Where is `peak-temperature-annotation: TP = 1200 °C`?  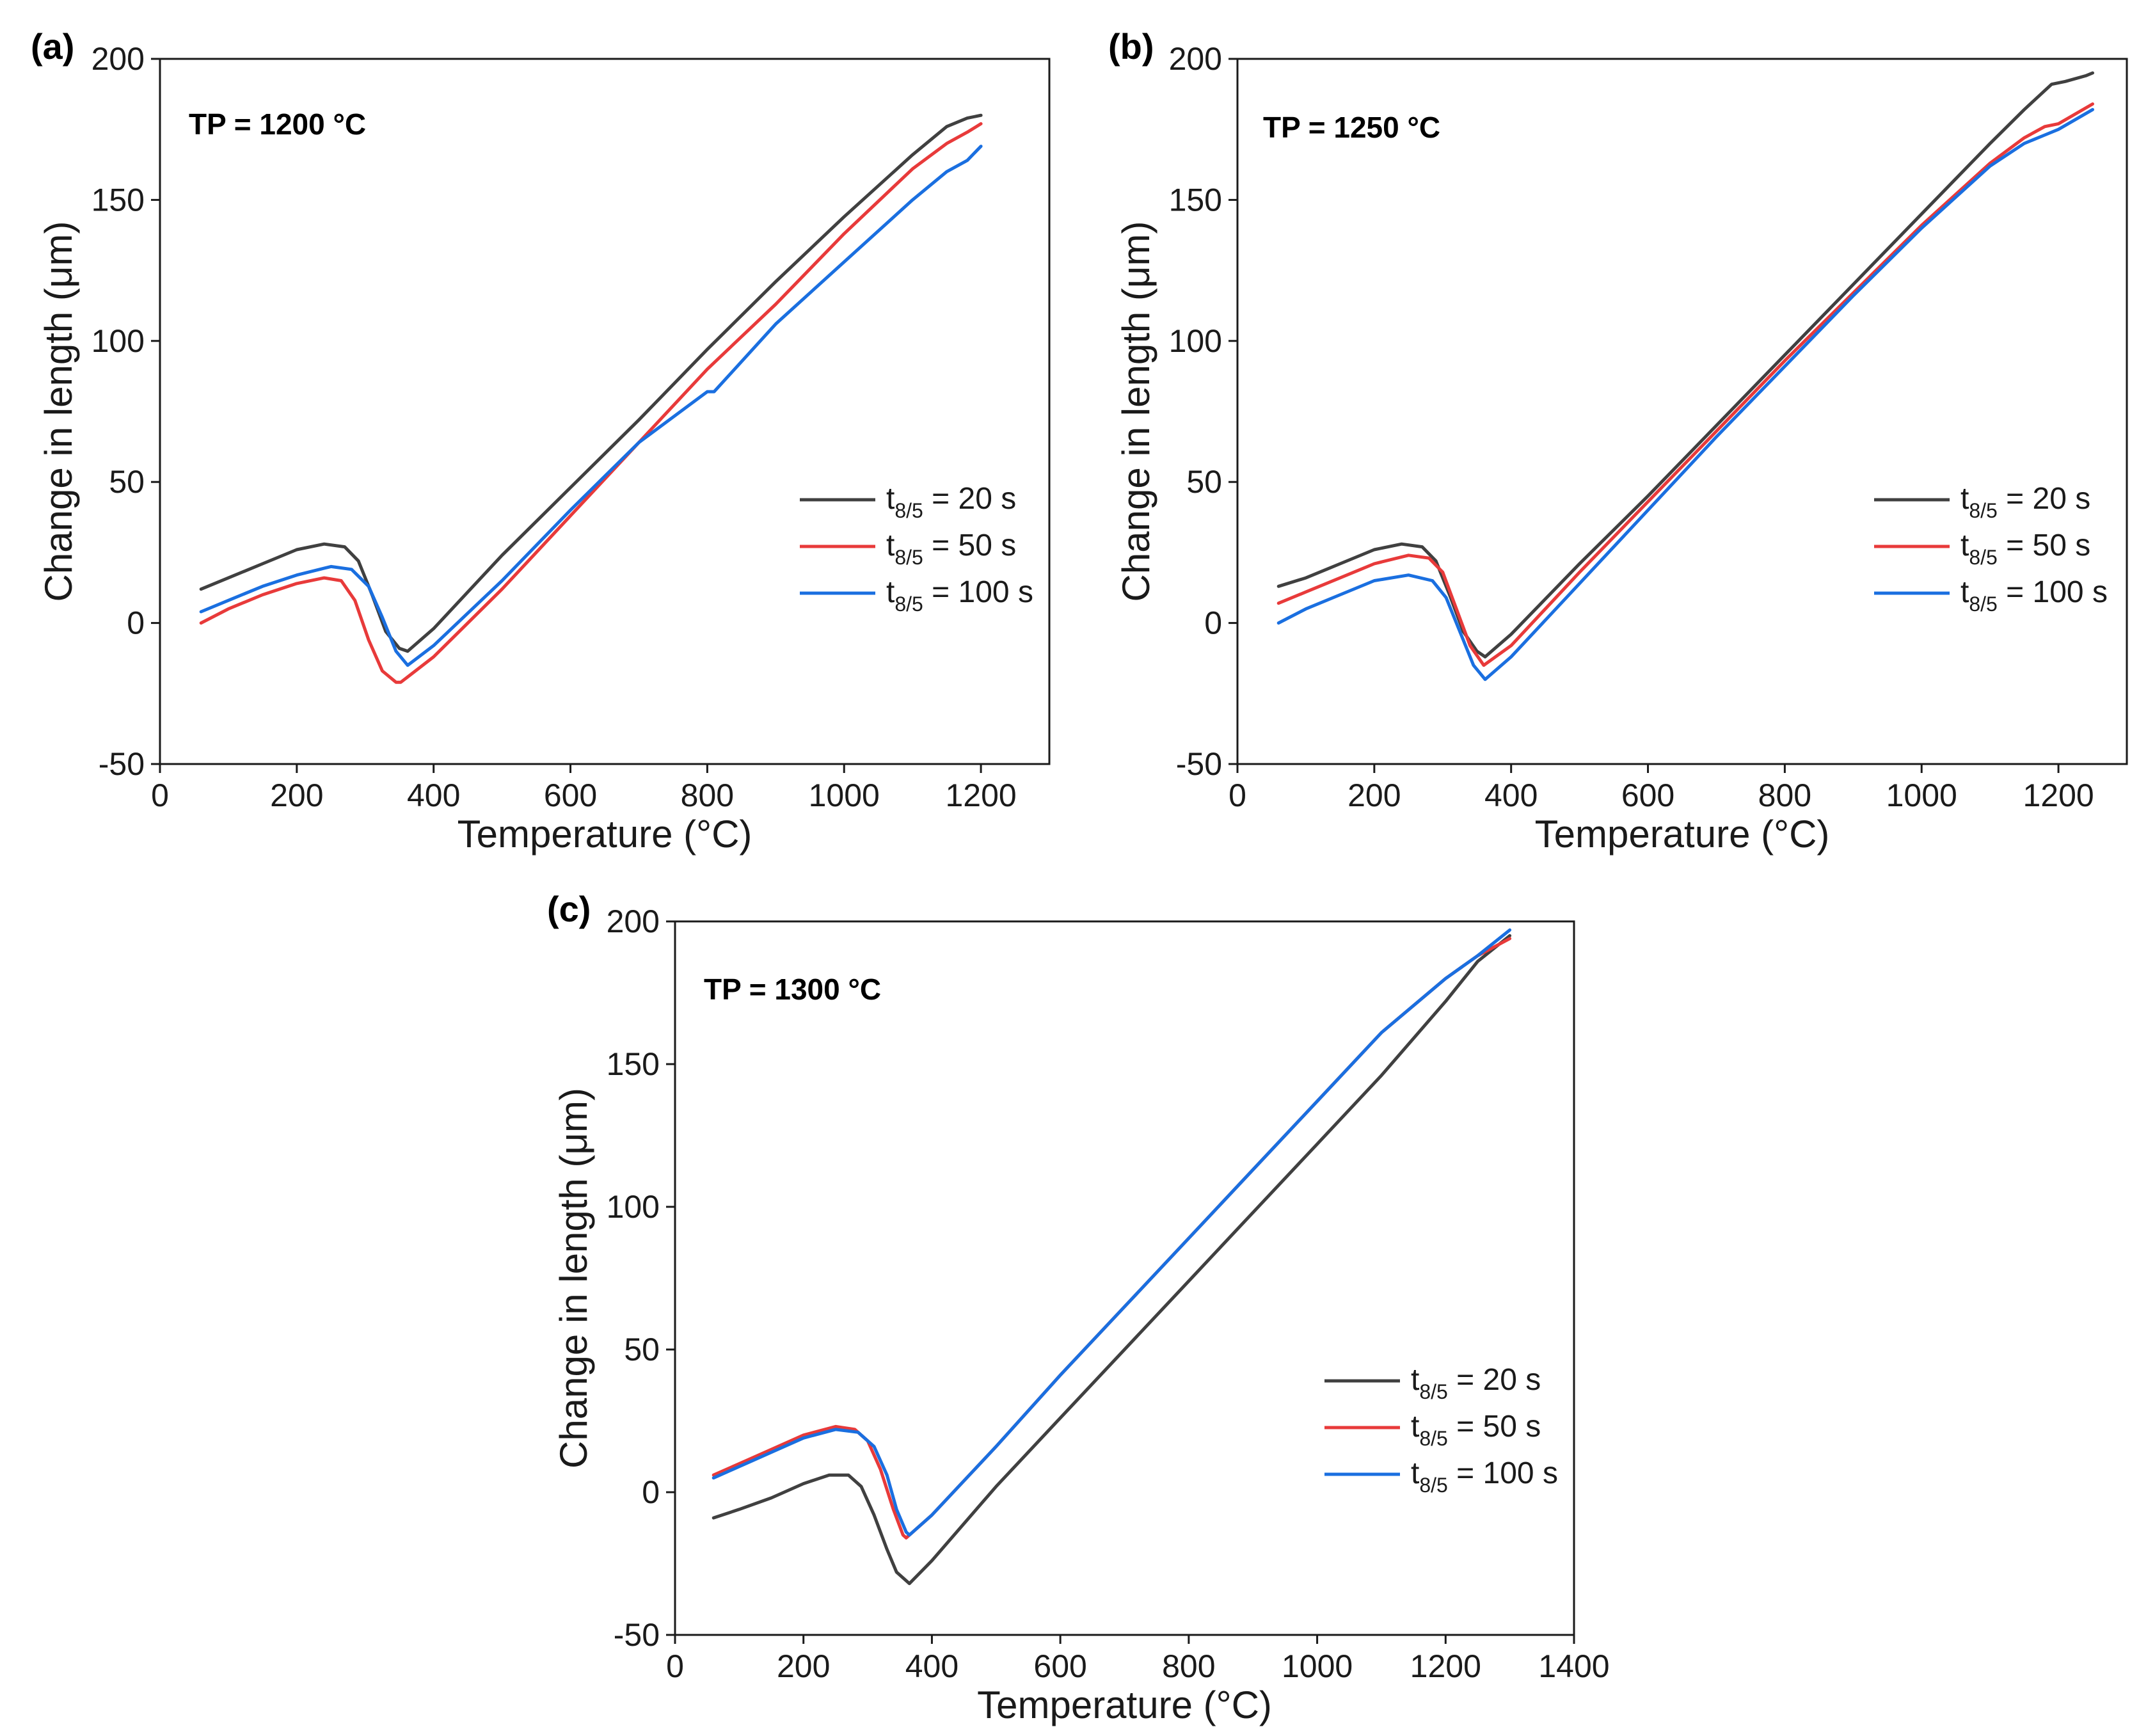
peak-temperature-annotation: TP = 1200 °C is located at coordinates (277, 124).